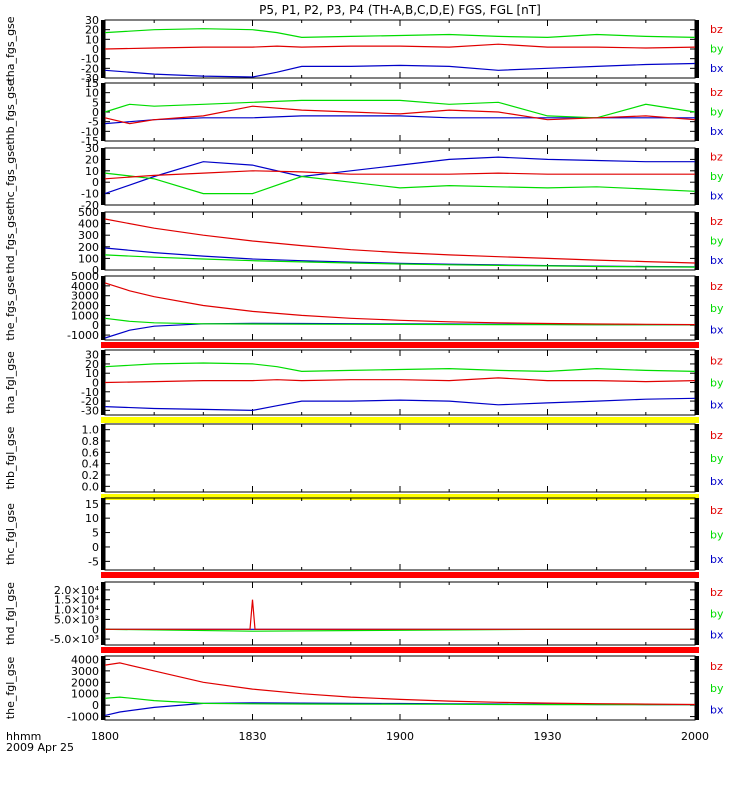 The width and height of the screenshot is (750, 800). What do you see at coordinates (10, 688) in the screenshot?
I see `y-axis-label: the_fgl_gse` at bounding box center [10, 688].